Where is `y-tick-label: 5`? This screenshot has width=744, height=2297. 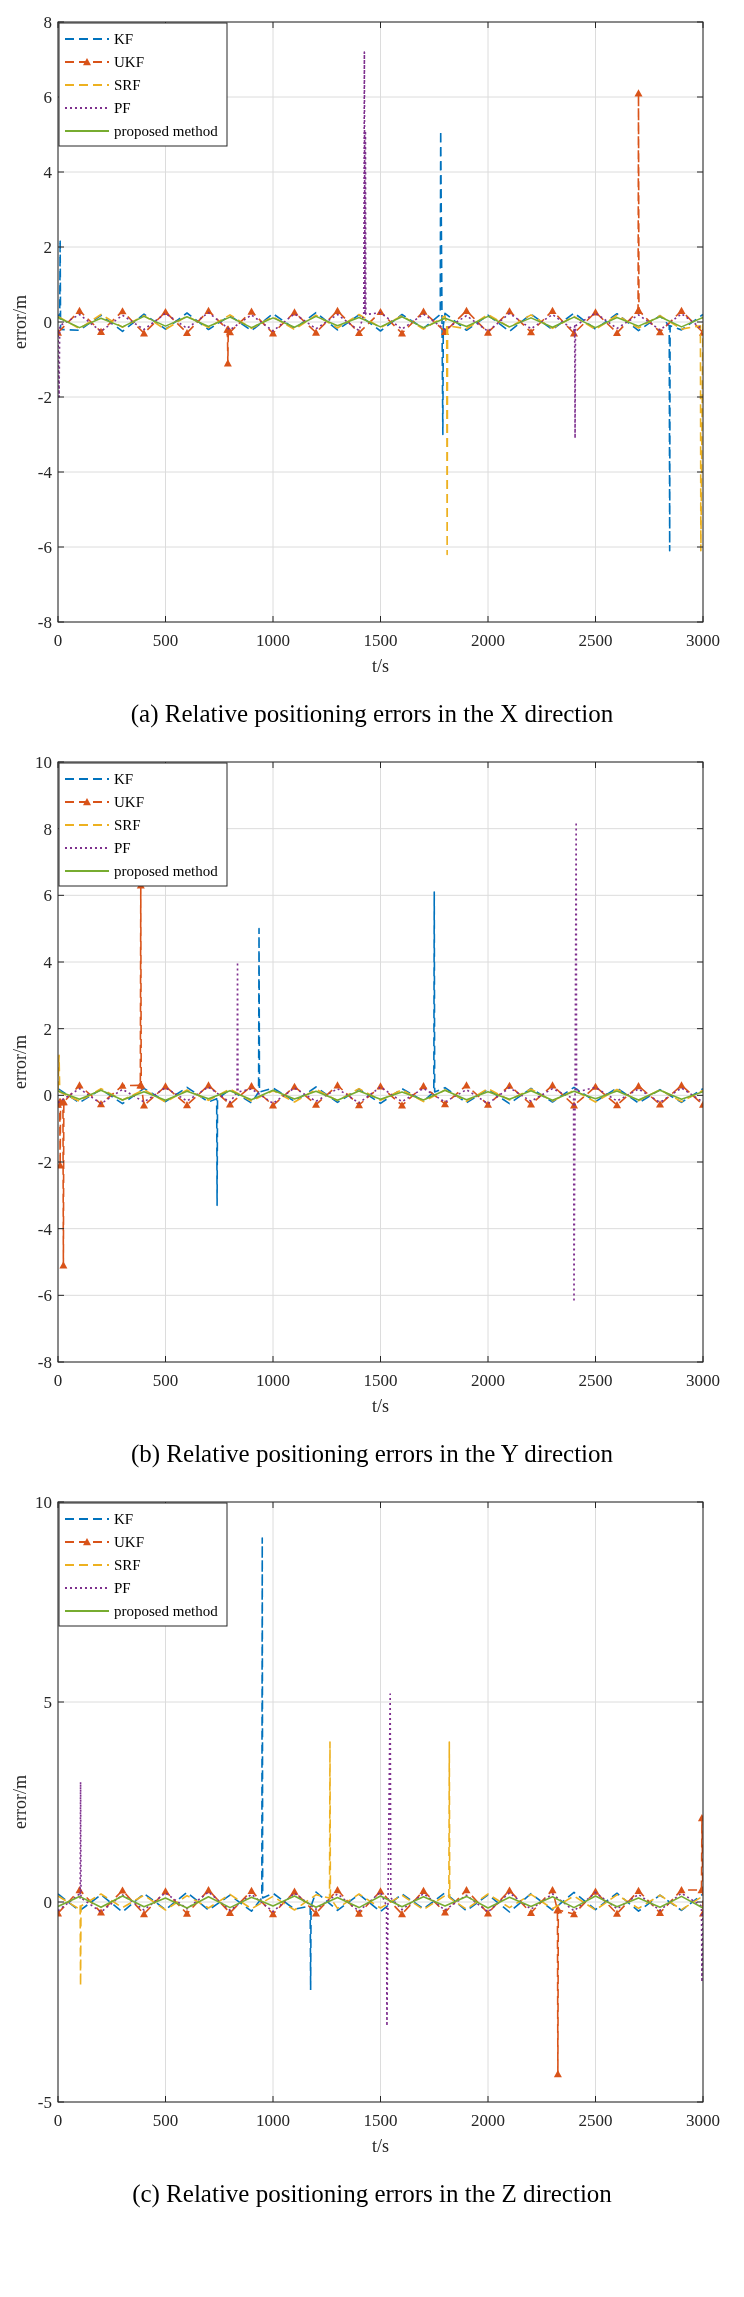
y-tick-label: 5 is located at coordinates (47, 1702).